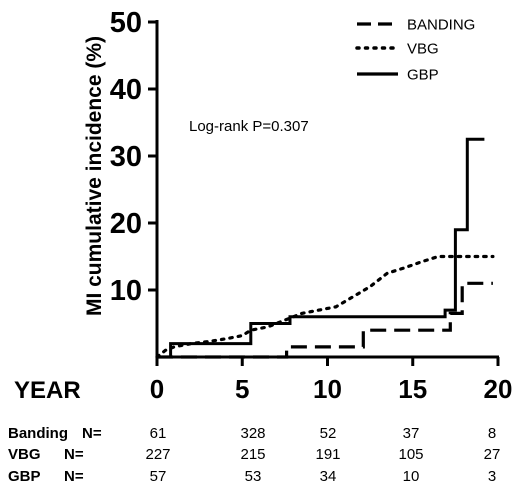  What do you see at coordinates (47, 390) in the screenshot?
I see `x-axis-title: YEAR` at bounding box center [47, 390].